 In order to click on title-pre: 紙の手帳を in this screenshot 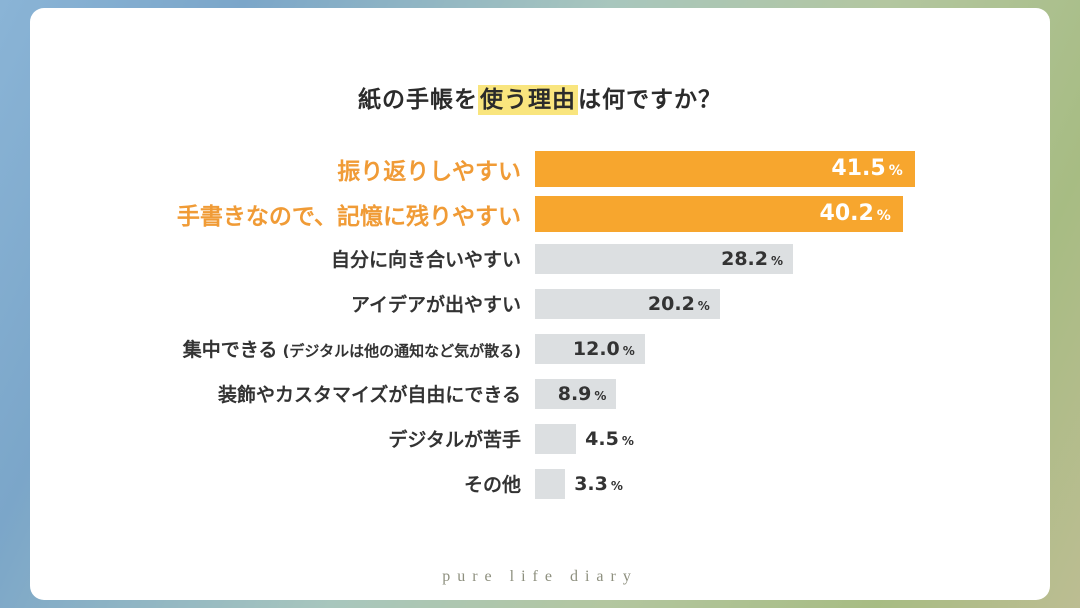, I will do `click(418, 100)`.